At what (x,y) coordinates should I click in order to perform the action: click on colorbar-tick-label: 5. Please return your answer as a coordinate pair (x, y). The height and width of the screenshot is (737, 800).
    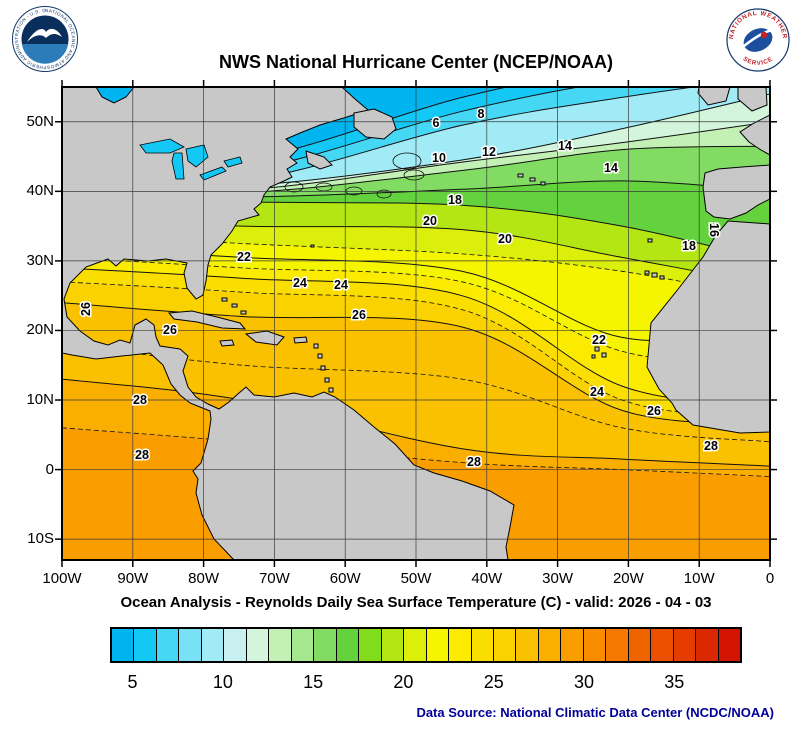
    Looking at the image, I should click on (132, 682).